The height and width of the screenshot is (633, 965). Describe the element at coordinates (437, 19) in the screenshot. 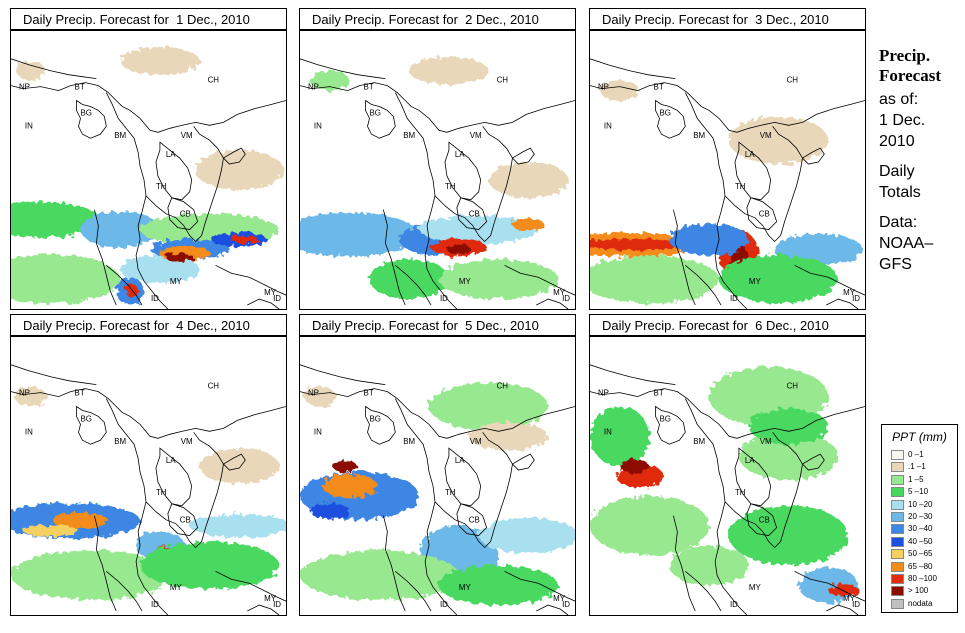

I see `panel-title: Daily Precip. Forecast for 2 Dec., 2010` at that location.